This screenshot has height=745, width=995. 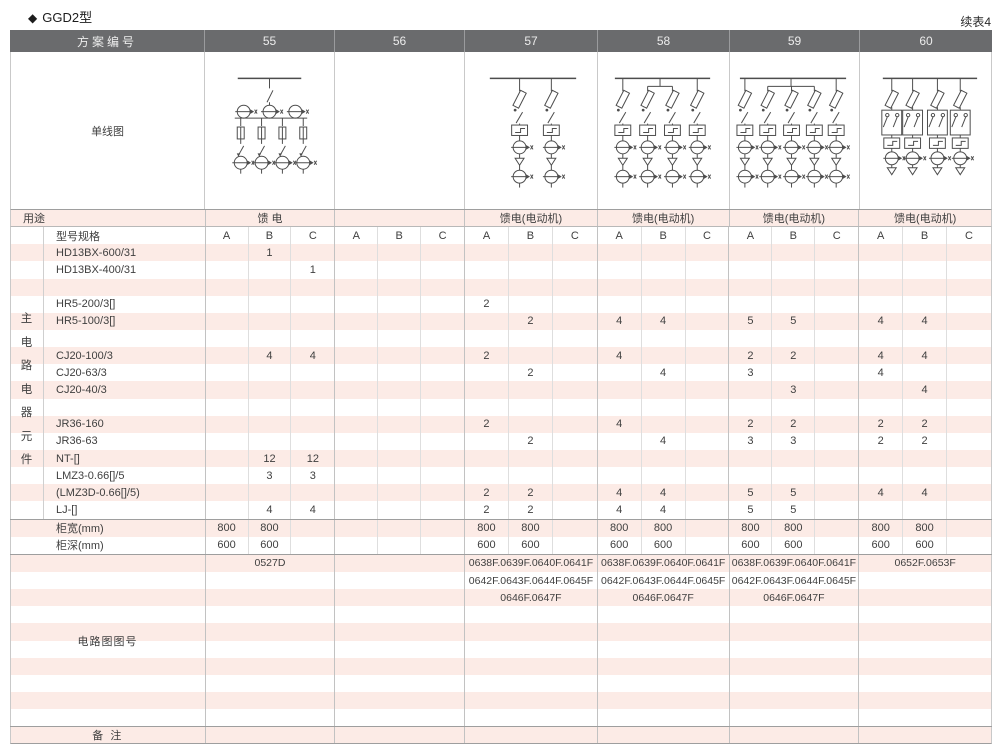 What do you see at coordinates (794, 510) in the screenshot?
I see `value-cell: 5` at bounding box center [794, 510].